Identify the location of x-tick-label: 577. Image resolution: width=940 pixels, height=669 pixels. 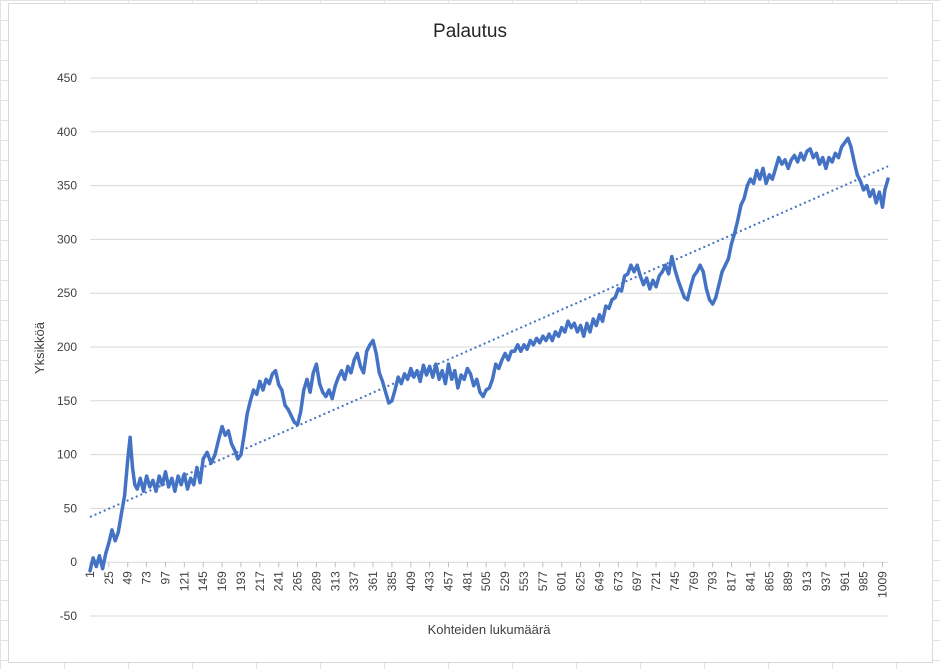
(543, 581).